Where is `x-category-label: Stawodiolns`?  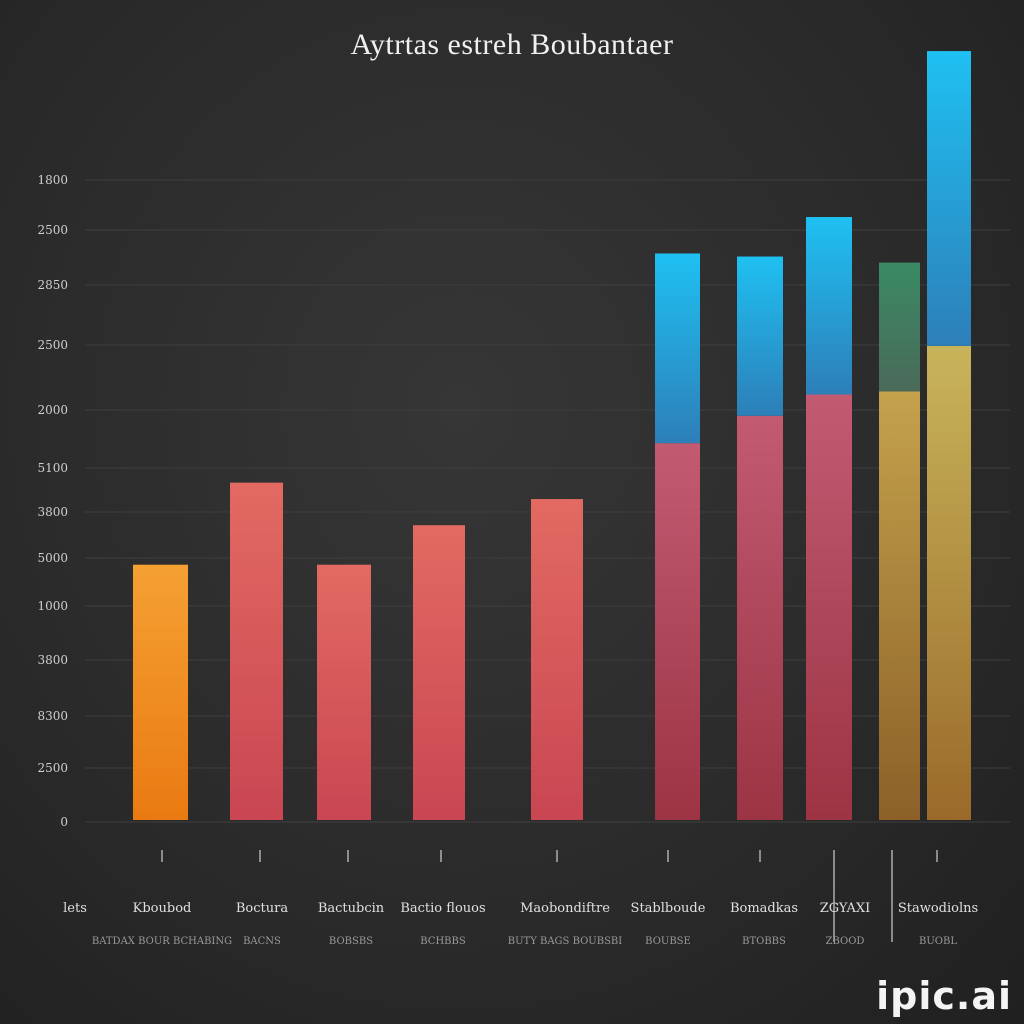 x-category-label: Stawodiolns is located at coordinates (938, 908).